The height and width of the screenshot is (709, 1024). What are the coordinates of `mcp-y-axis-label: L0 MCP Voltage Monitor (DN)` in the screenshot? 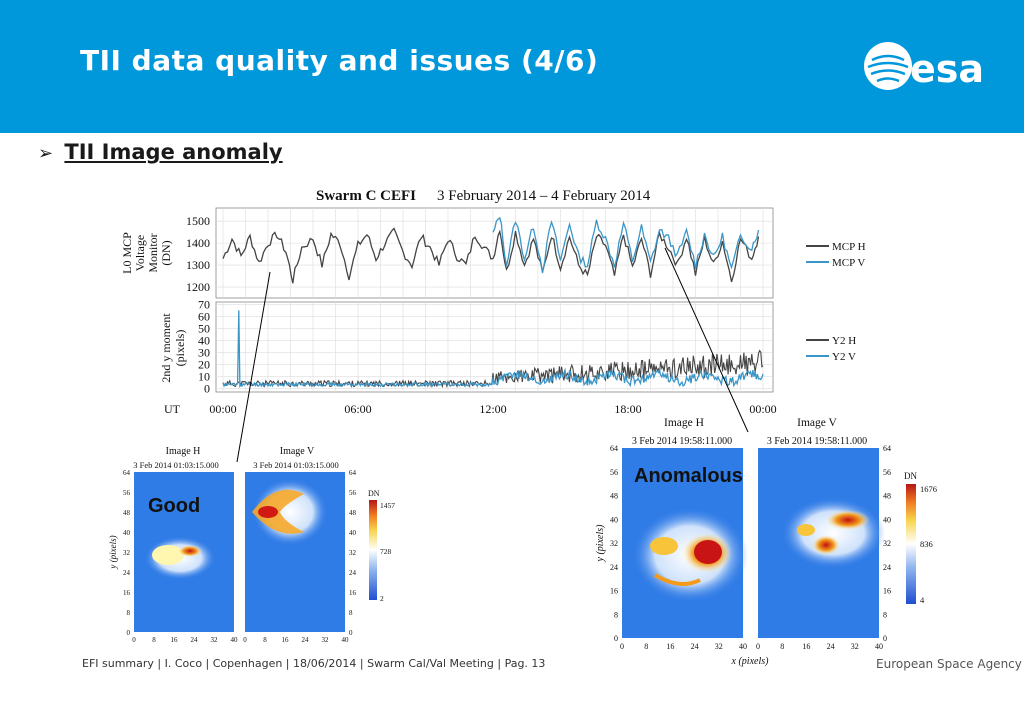 It's located at (146, 253).